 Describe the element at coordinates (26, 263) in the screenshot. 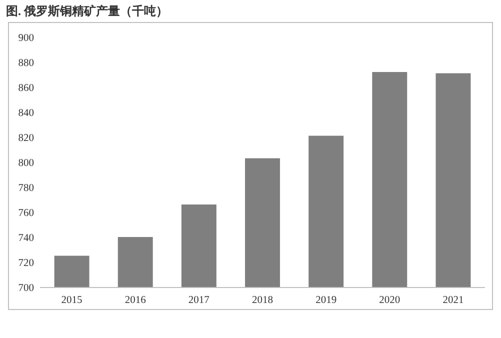

I see `y-tick-label: 720` at that location.